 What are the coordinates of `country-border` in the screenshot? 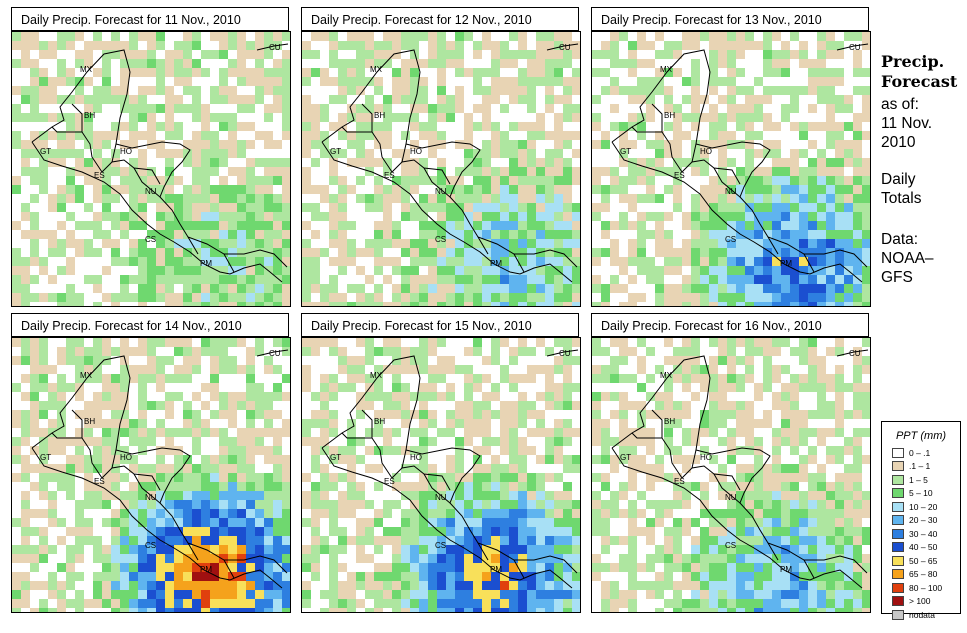 It's located at (131, 470).